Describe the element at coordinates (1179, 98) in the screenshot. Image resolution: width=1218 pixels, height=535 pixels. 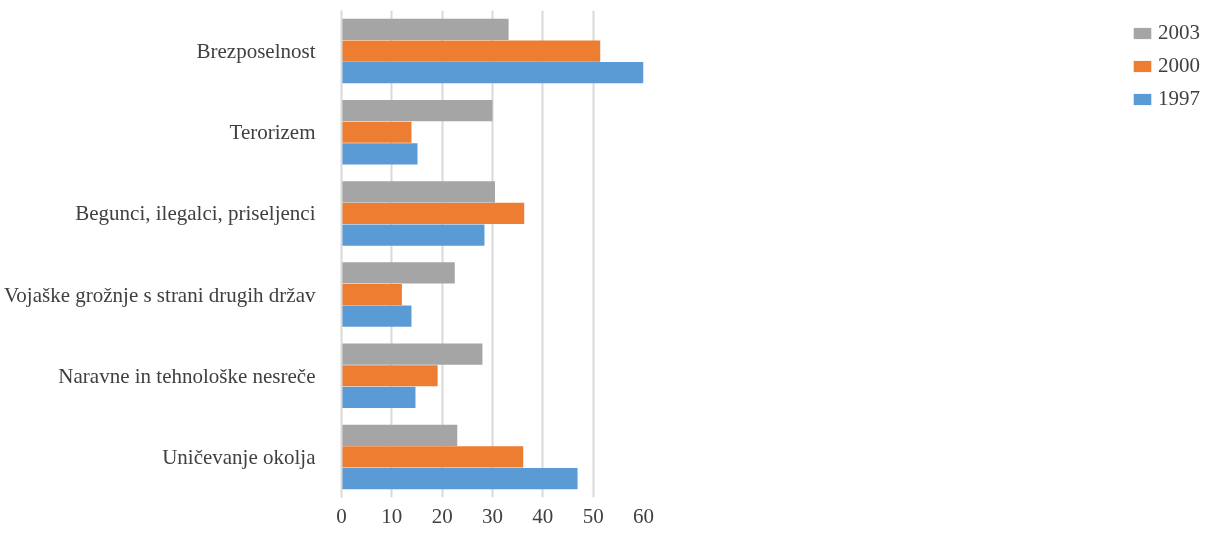
I see `legend-label: 1997` at that location.